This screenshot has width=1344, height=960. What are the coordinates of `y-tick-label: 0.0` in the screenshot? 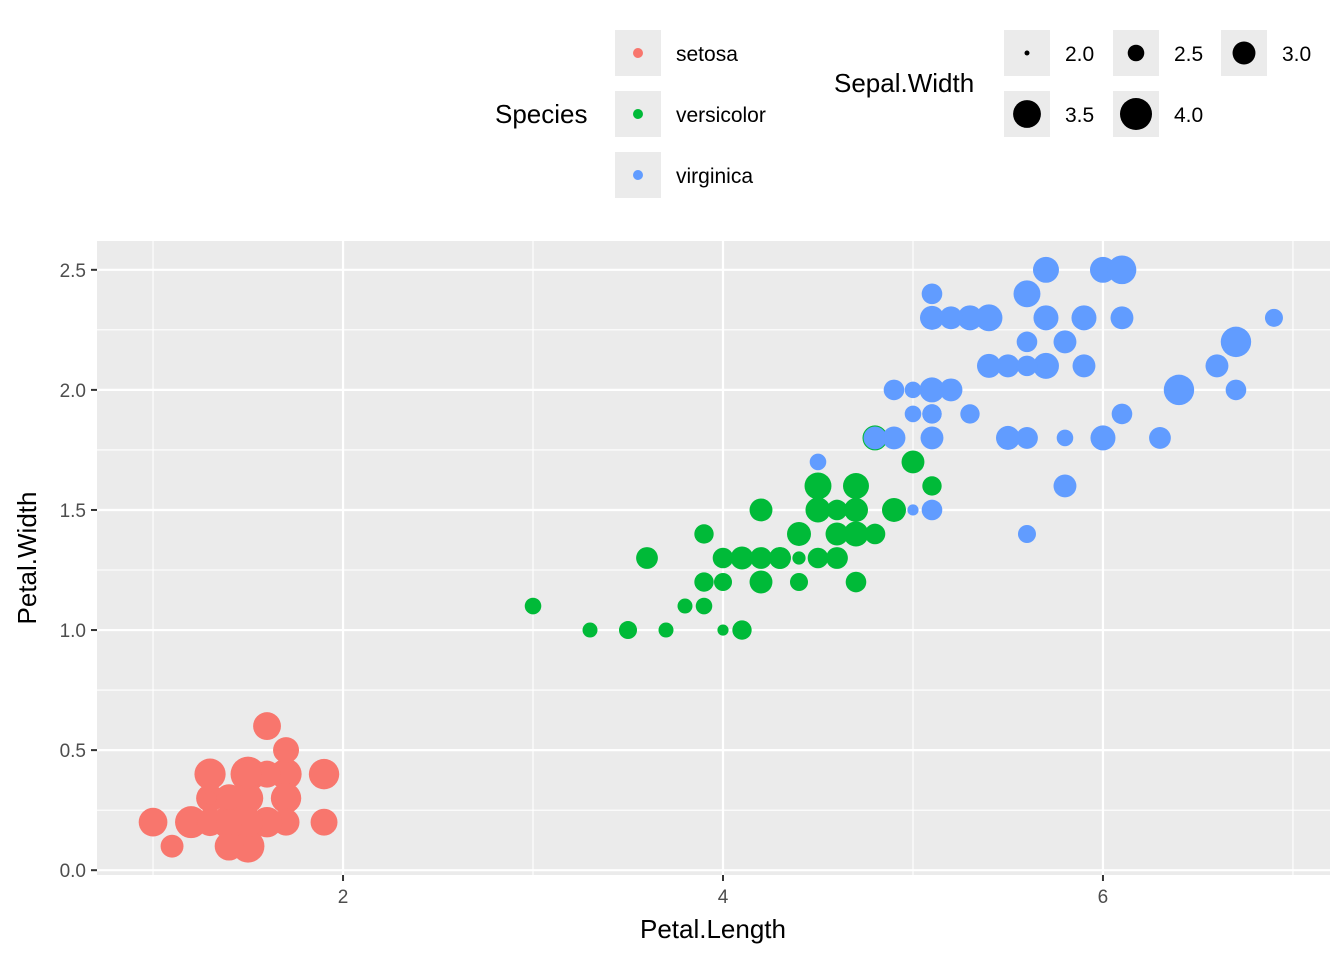 It's located at (73, 871).